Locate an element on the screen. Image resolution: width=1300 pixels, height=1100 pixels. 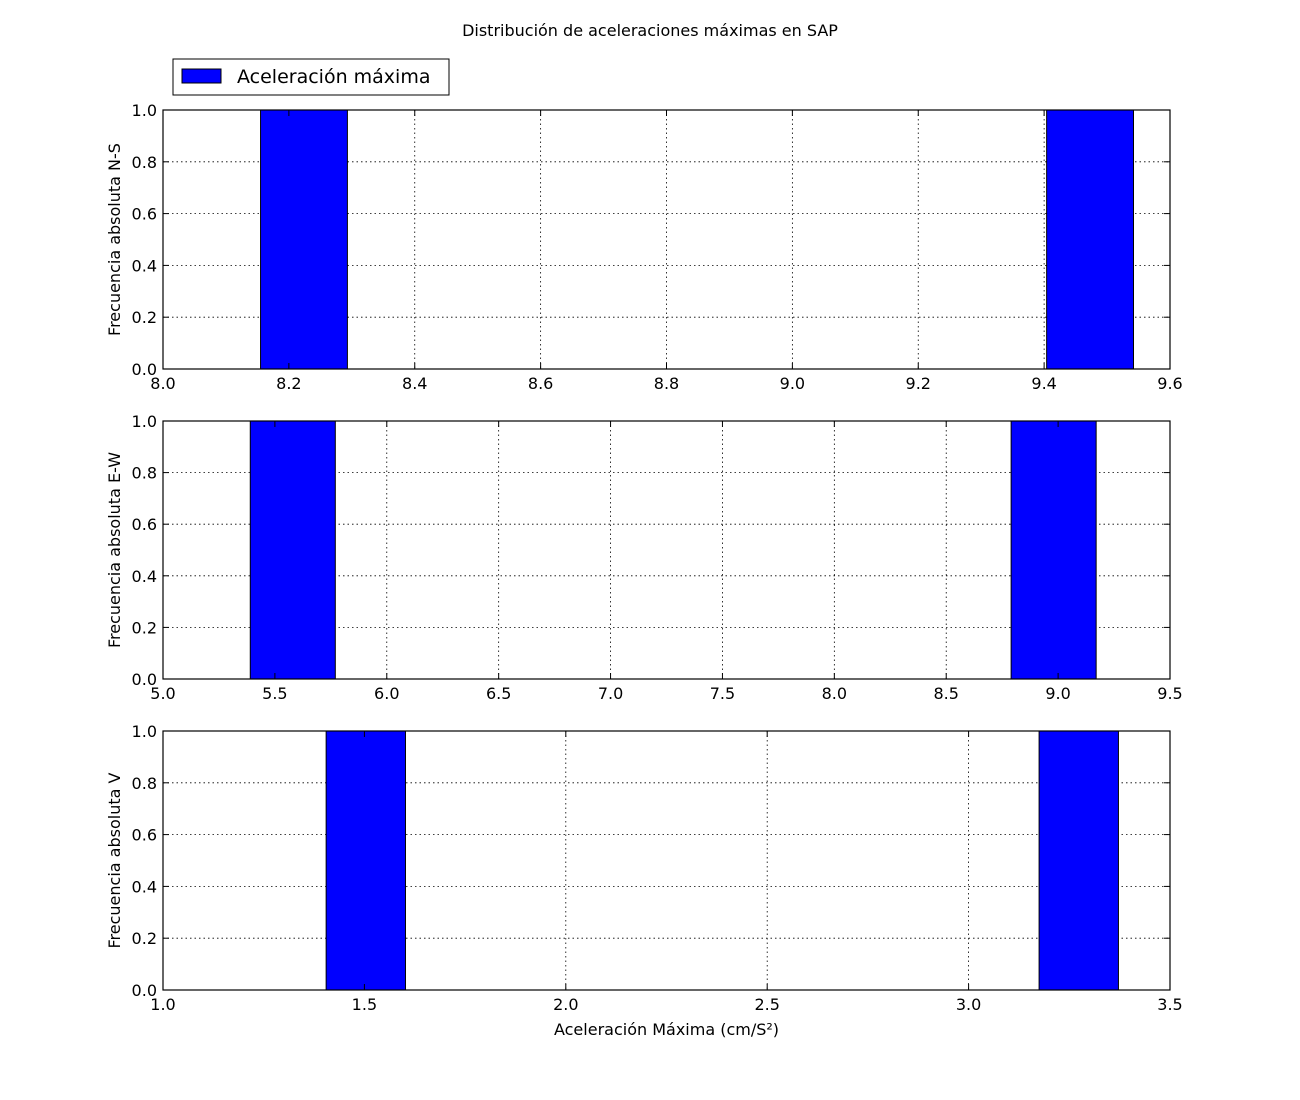
y-axis-label: Frecuencia absoluta E-W is located at coordinates (114, 550).